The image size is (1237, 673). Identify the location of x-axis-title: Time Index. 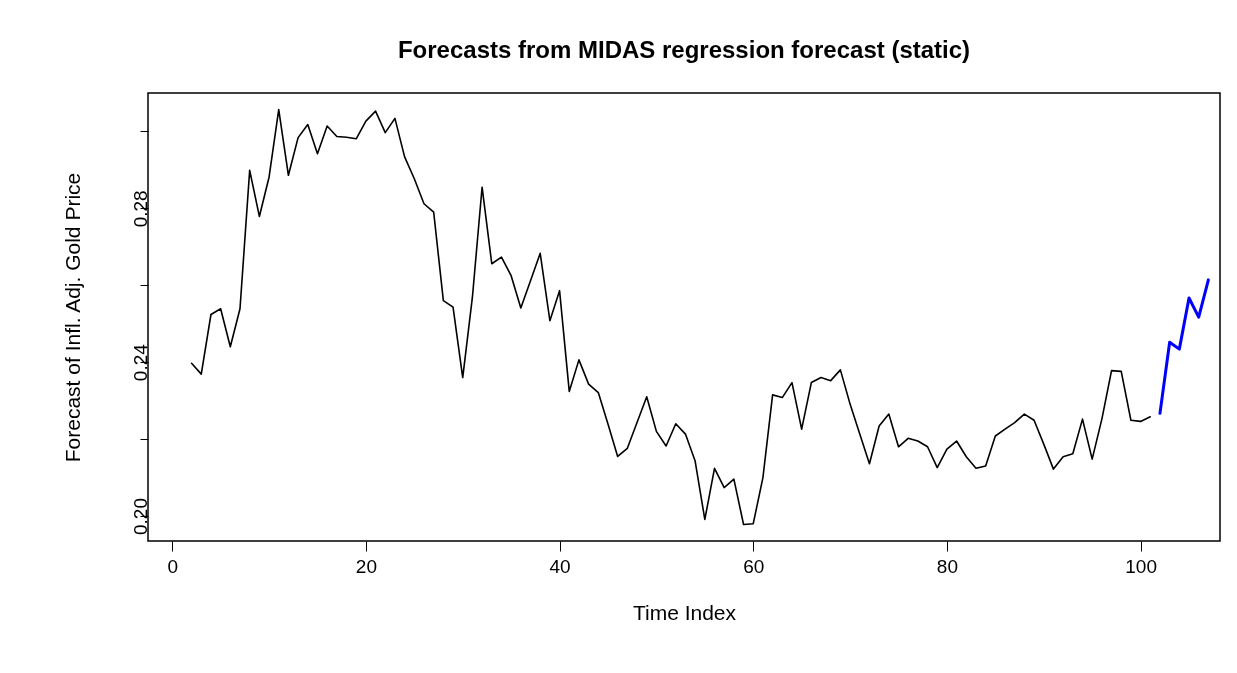
(684, 612).